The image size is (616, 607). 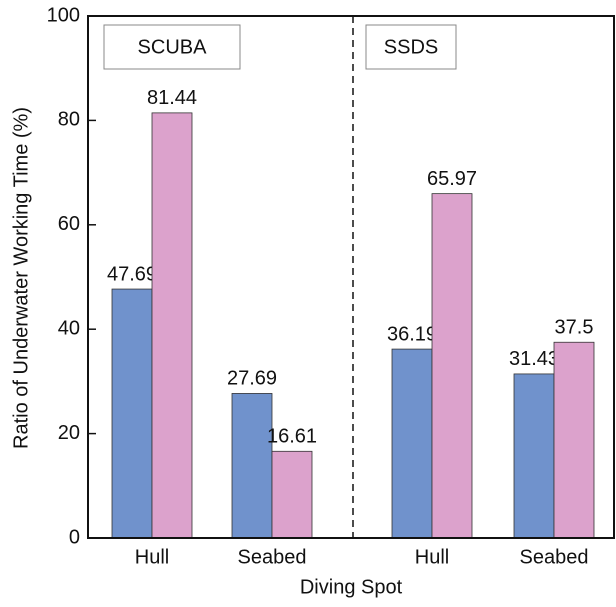 I want to click on y-tick-label: 60, so click(x=69, y=224).